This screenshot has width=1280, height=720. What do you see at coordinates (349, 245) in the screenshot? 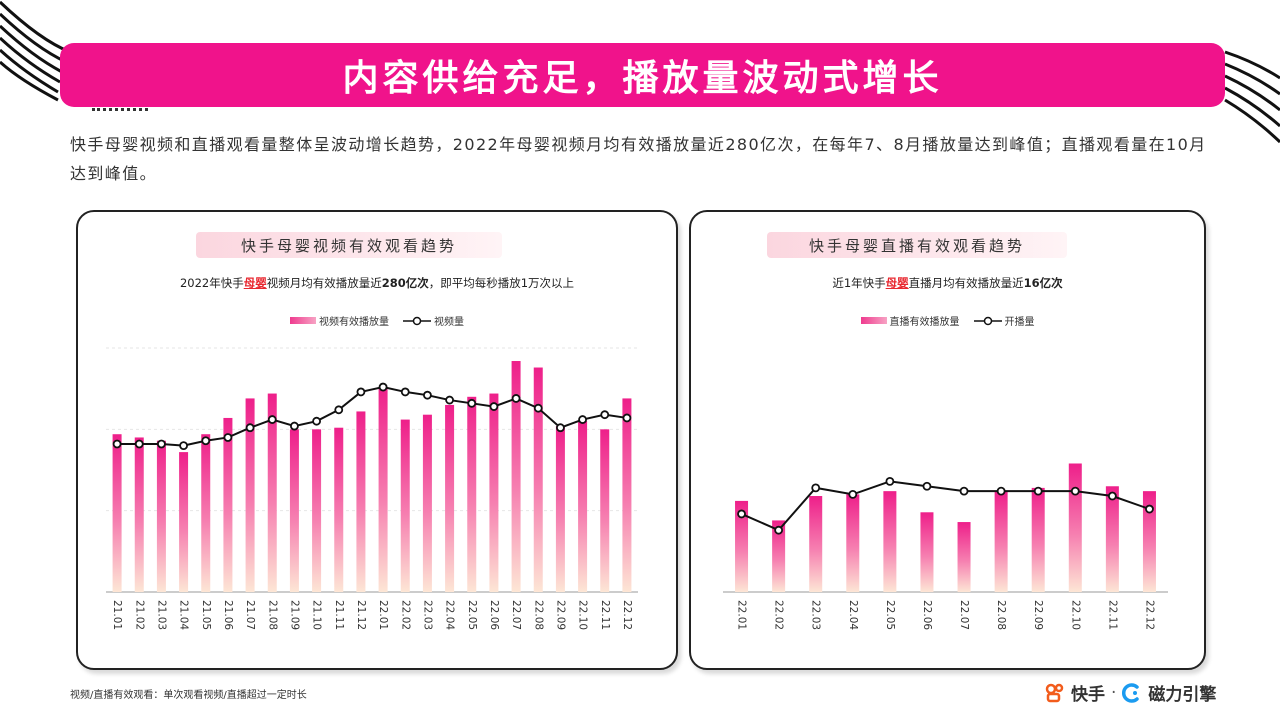
I see `video-chart-title: 快手母婴视频有效观看趋势` at bounding box center [349, 245].